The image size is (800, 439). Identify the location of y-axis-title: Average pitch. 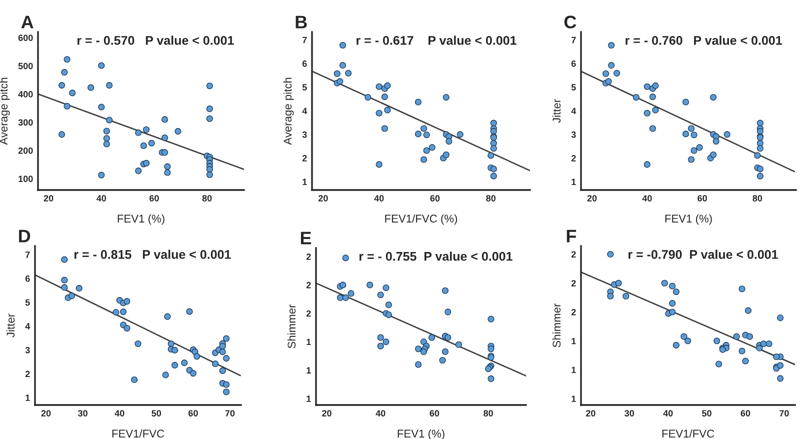
(288, 111).